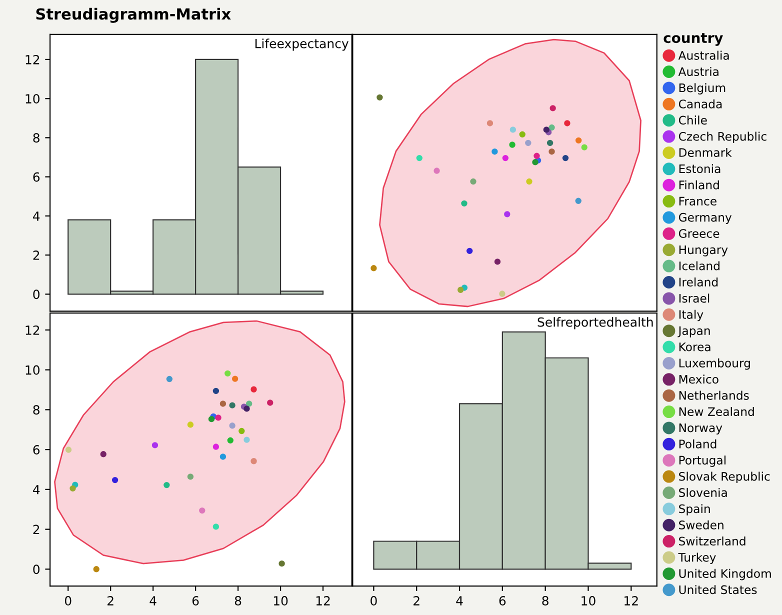 The height and width of the screenshot is (615, 782). I want to click on x-tick-label: 12, so click(631, 601).